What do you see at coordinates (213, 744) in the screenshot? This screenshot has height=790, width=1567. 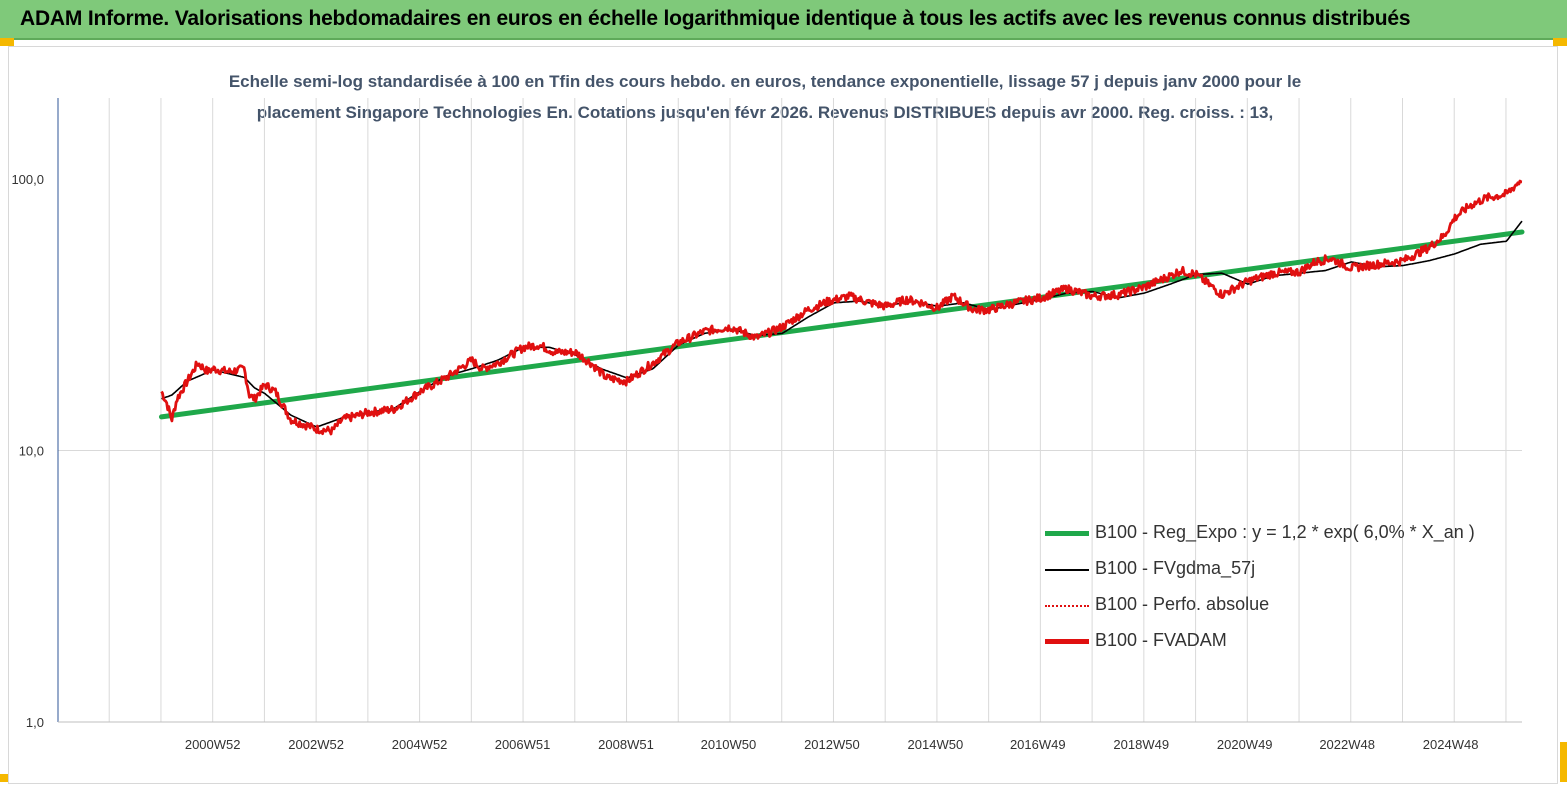 I see `x-tick-label: 2000W52` at bounding box center [213, 744].